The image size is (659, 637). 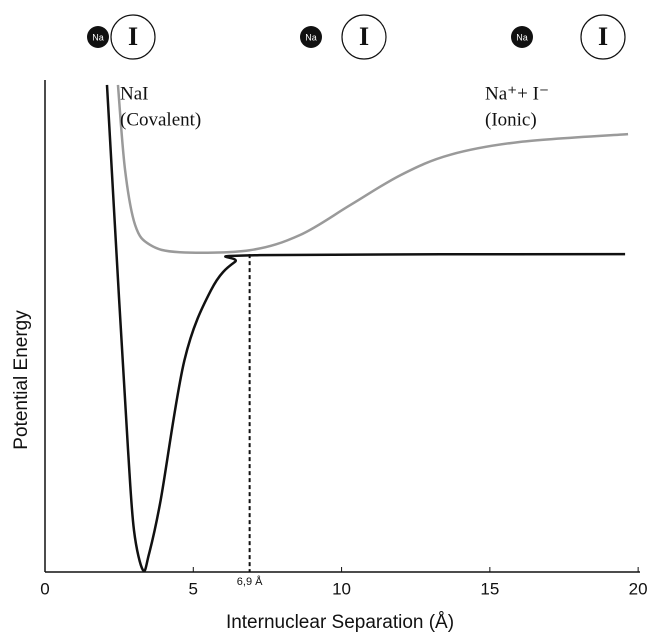 I want to click on x-tick-label: 20, so click(x=638, y=588).